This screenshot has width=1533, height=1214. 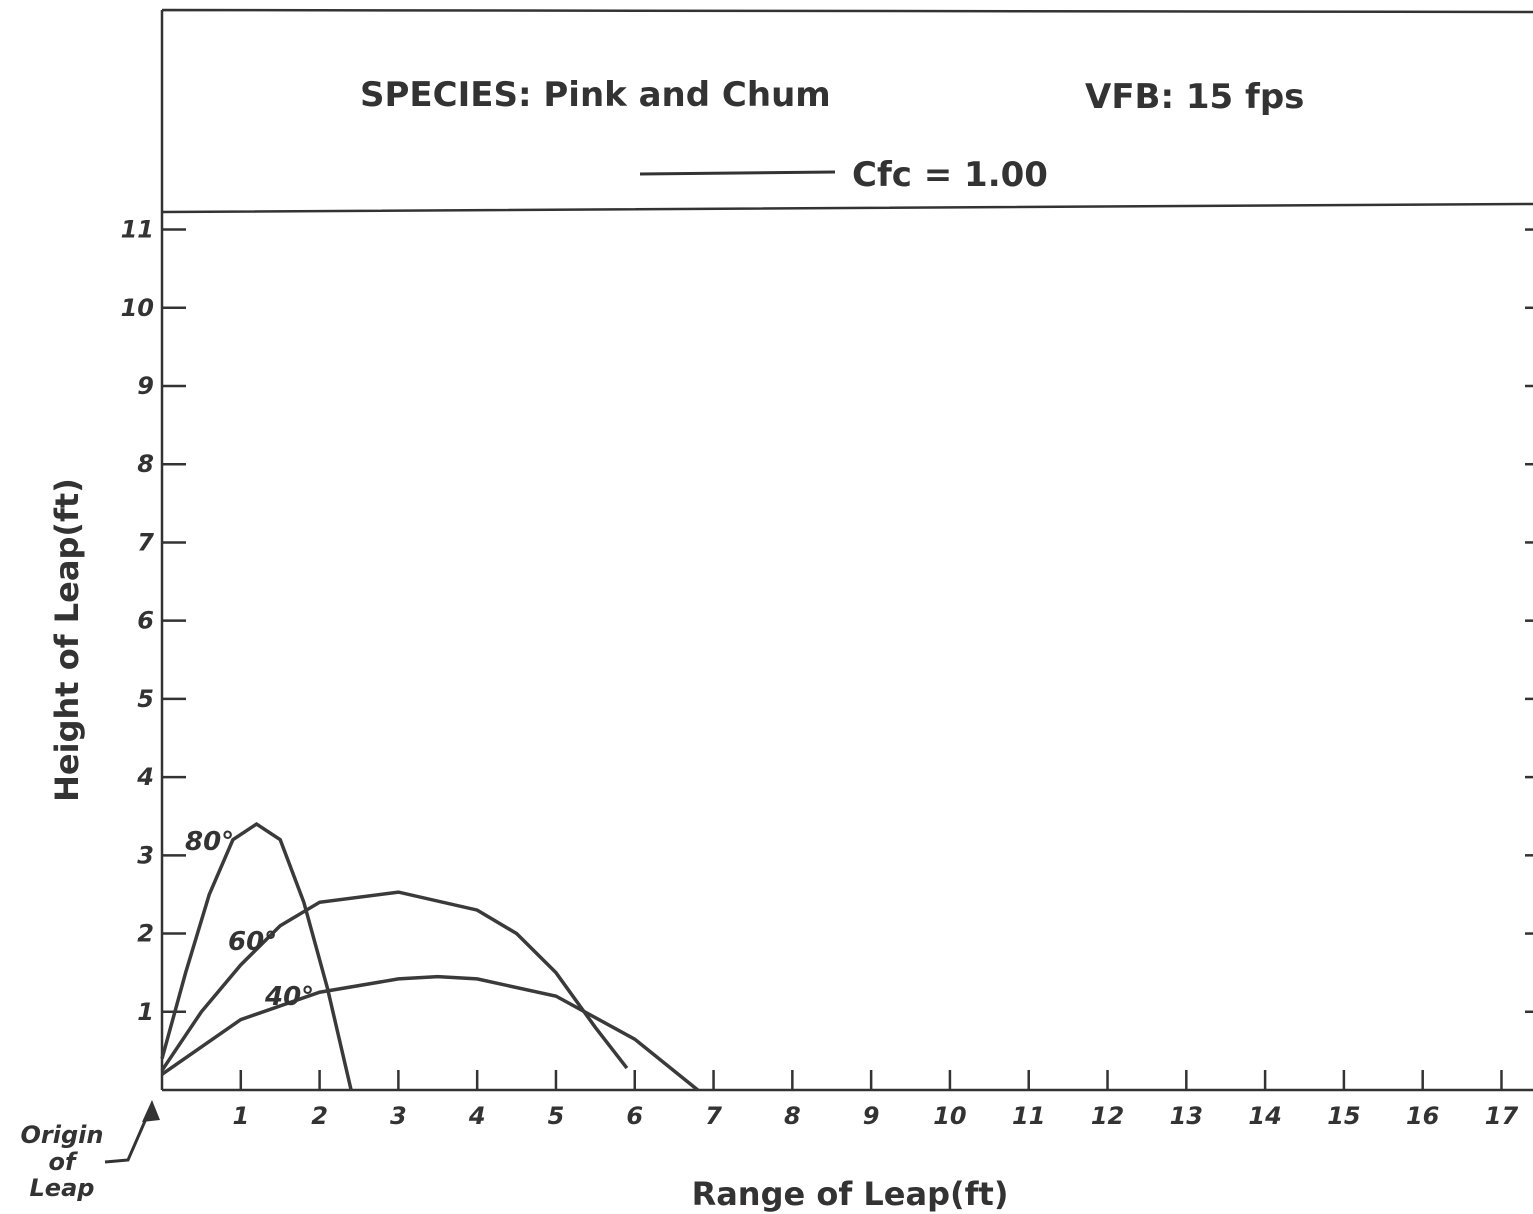 I want to click on x-tick-label: 14, so click(x=1264, y=1116).